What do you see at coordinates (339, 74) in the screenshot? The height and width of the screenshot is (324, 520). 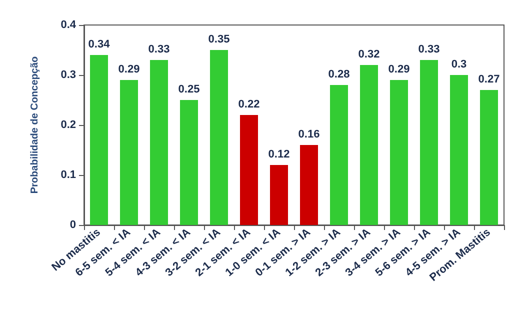 I see `data-label: 0.28` at bounding box center [339, 74].